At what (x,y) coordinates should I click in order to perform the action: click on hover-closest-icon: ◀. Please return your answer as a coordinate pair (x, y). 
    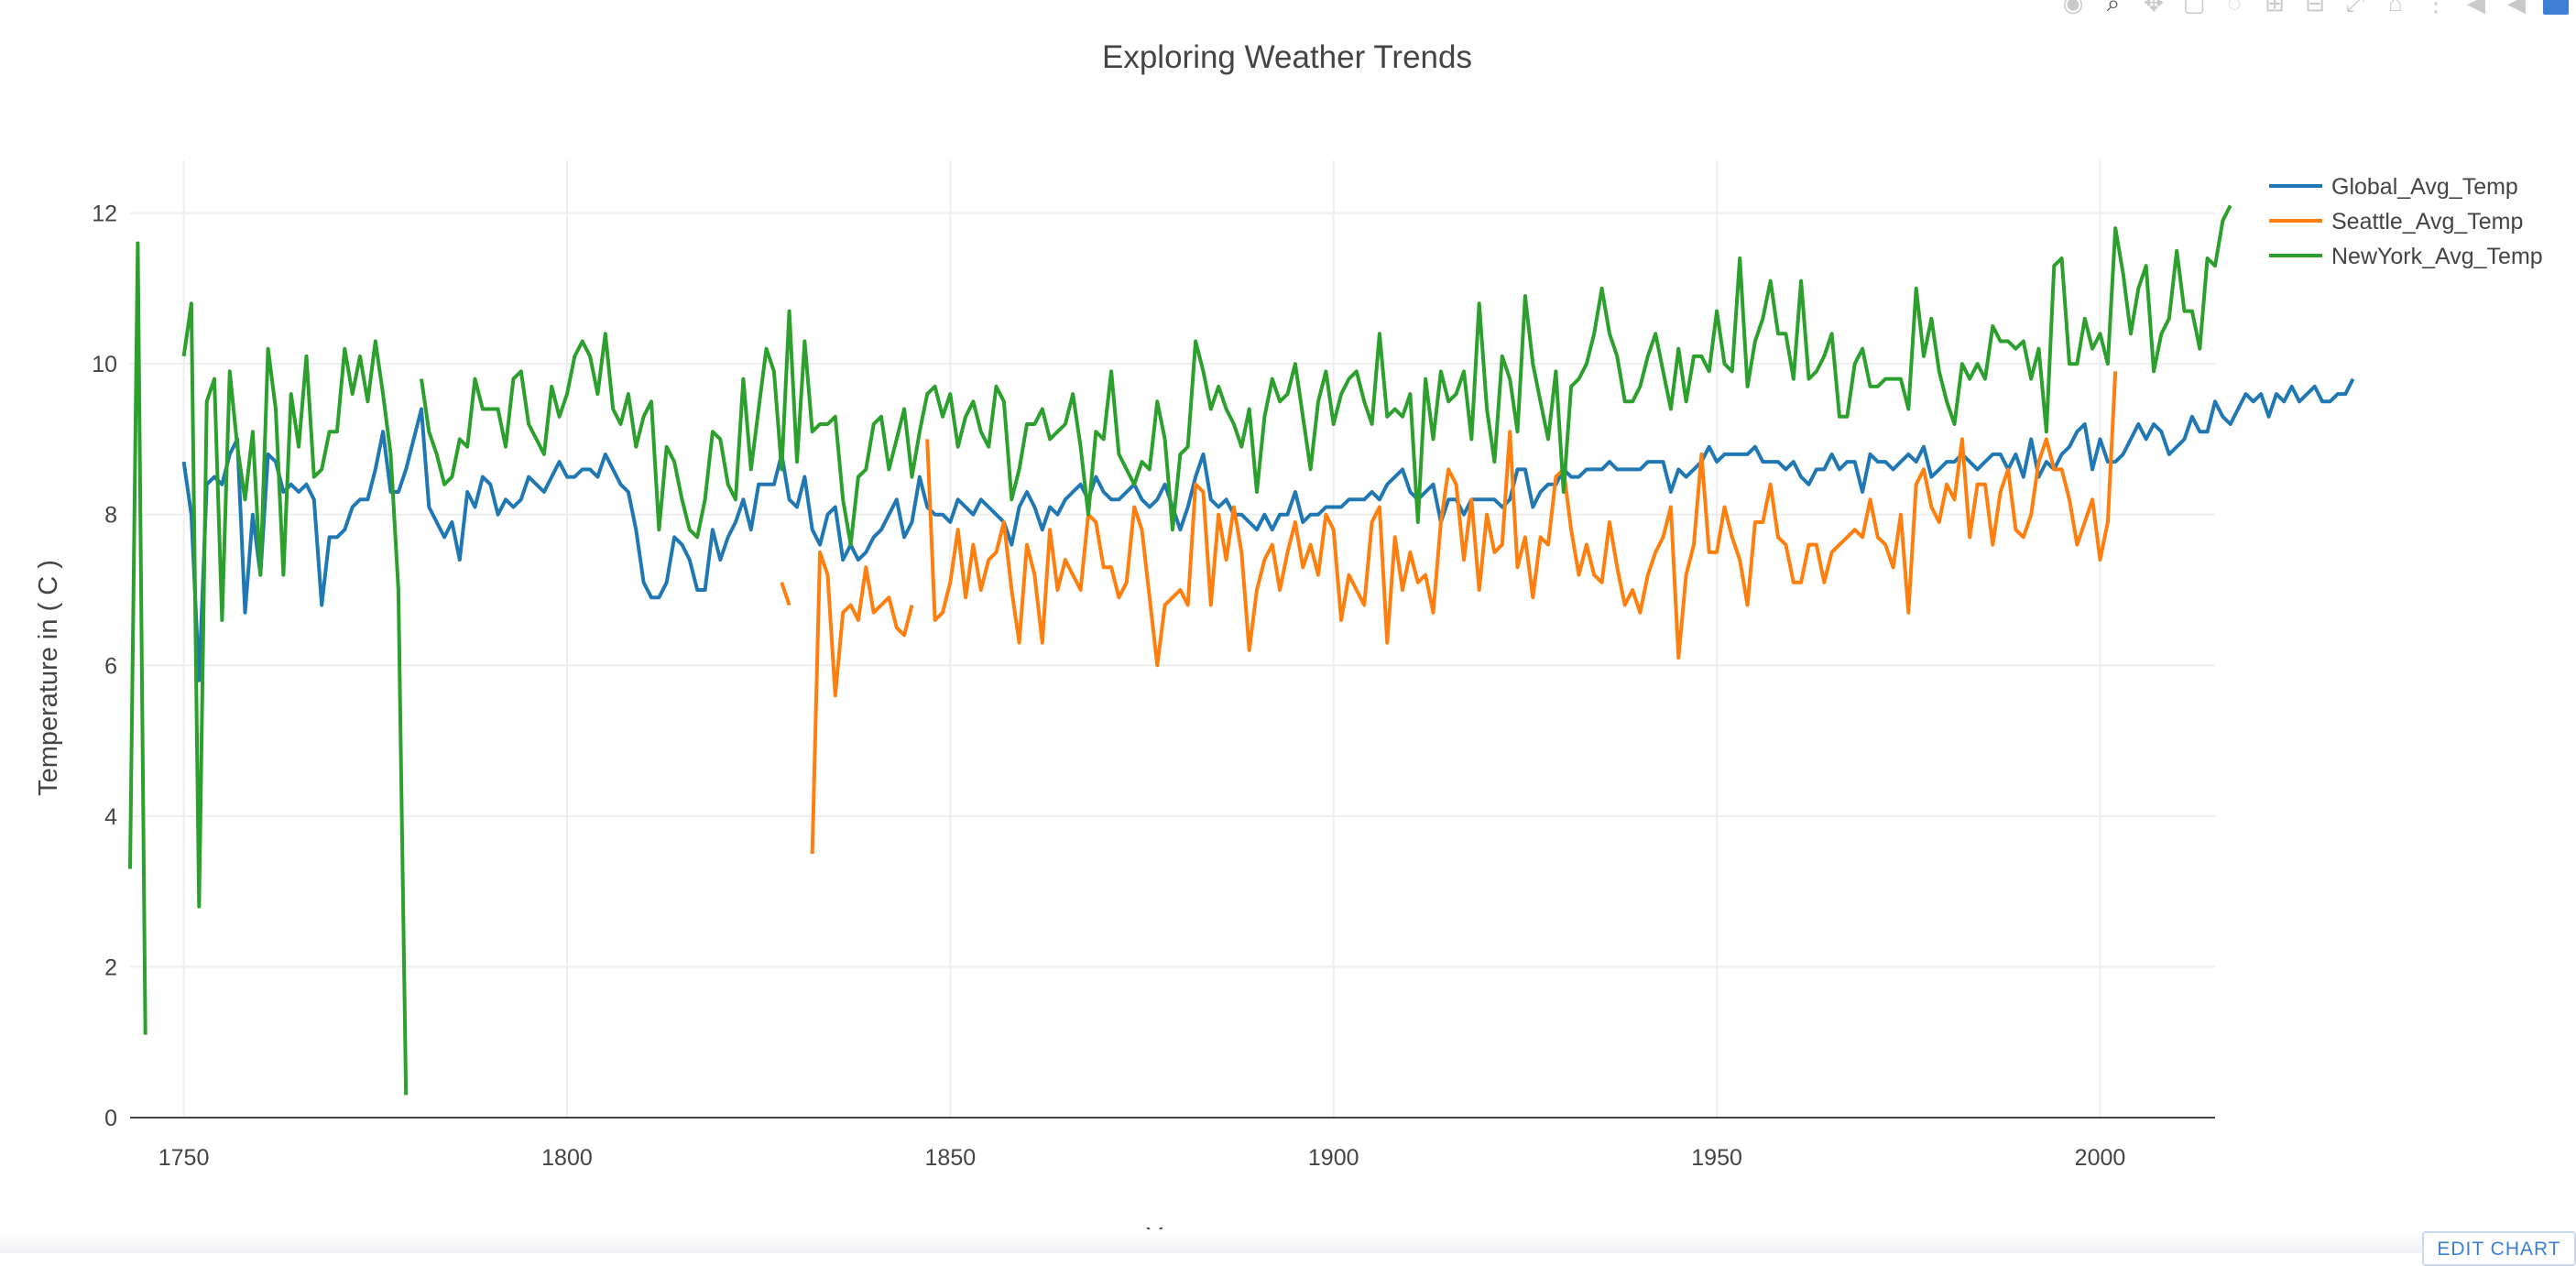
    Looking at the image, I should click on (2476, 8).